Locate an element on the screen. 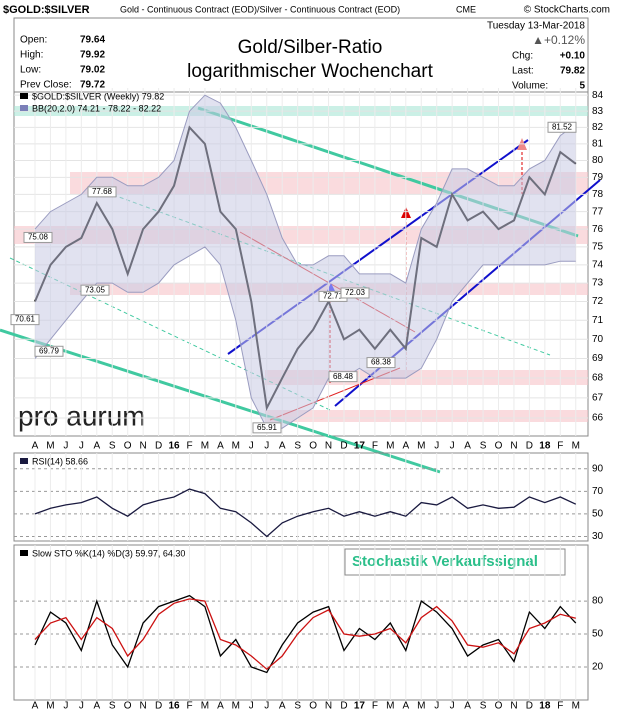 The height and width of the screenshot is (712, 620). y-tick-label: 80 is located at coordinates (598, 160).